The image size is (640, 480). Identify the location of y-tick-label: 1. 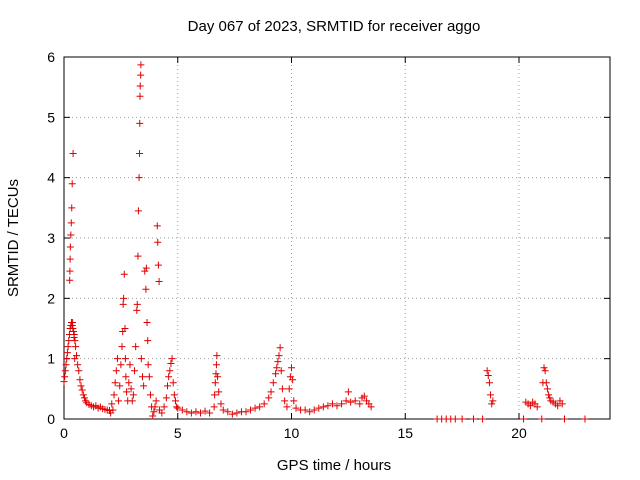
(51, 359).